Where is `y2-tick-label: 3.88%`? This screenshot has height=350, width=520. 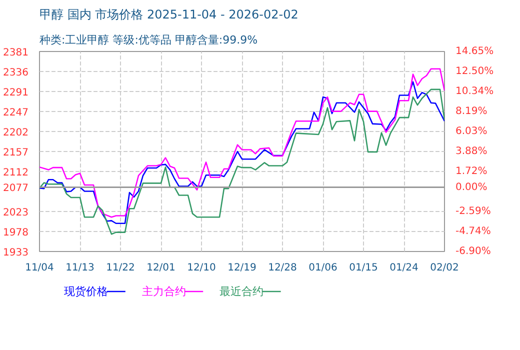 y2-tick-label: 3.88% is located at coordinates (472, 151).